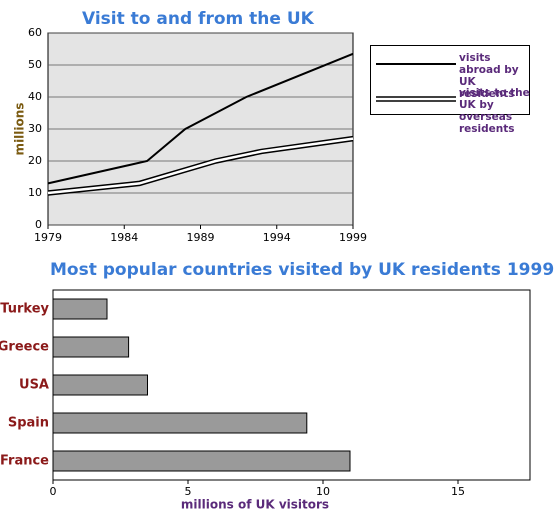  What do you see at coordinates (24, 309) in the screenshot?
I see `y-tick-label: Turkey` at bounding box center [24, 309].